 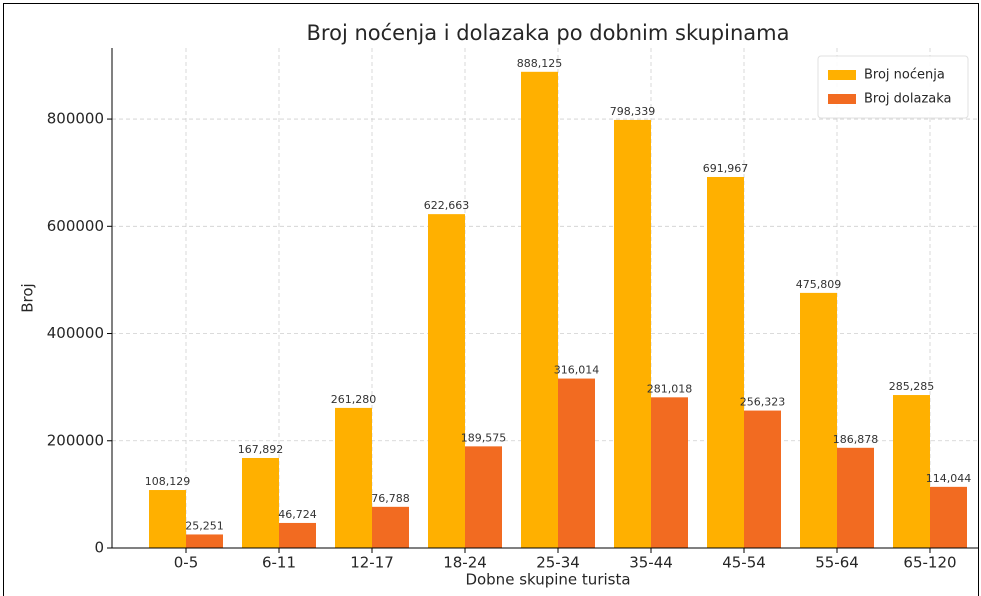 I want to click on legend-box, so click(x=893, y=87).